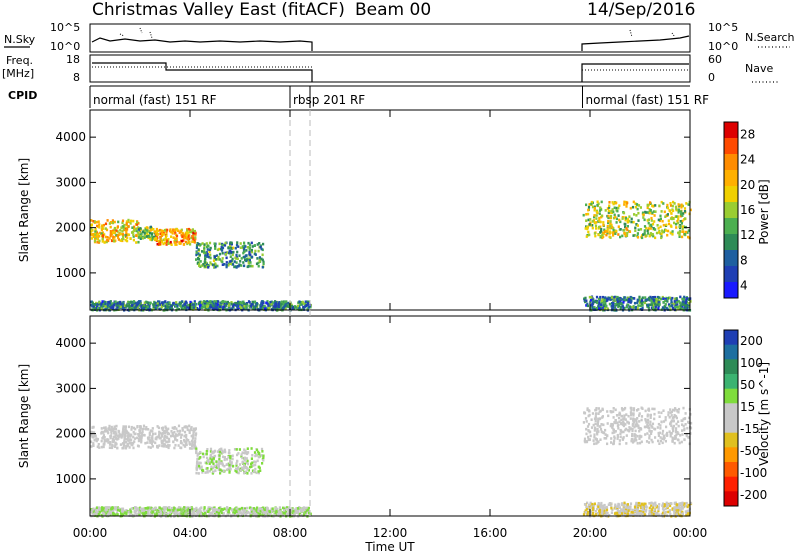  Describe the element at coordinates (490, 533) in the screenshot. I see `x-tick-label: 16:00` at that location.